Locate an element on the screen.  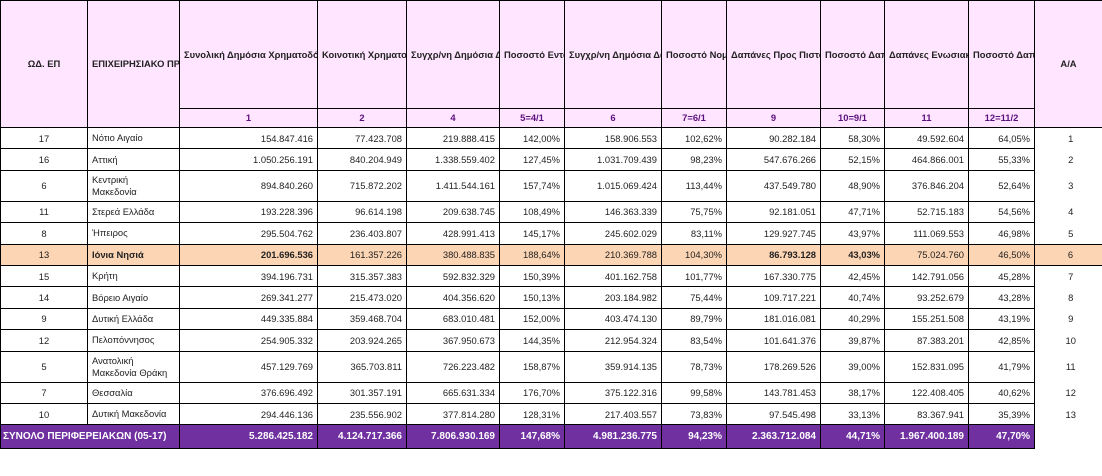
cell-c2: 96.614.198 is located at coordinates (362, 212).